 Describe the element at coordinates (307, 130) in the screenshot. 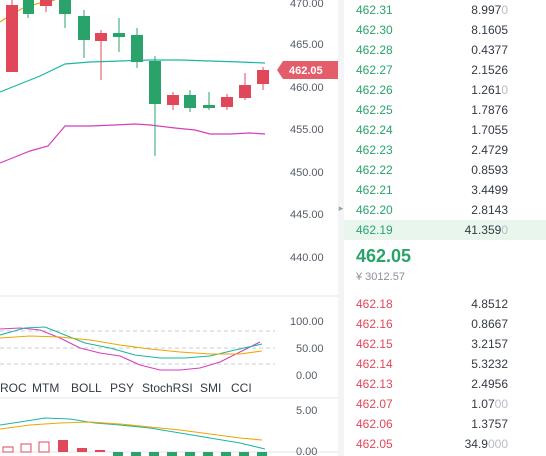

I see `price-axis-label: 455.00` at that location.